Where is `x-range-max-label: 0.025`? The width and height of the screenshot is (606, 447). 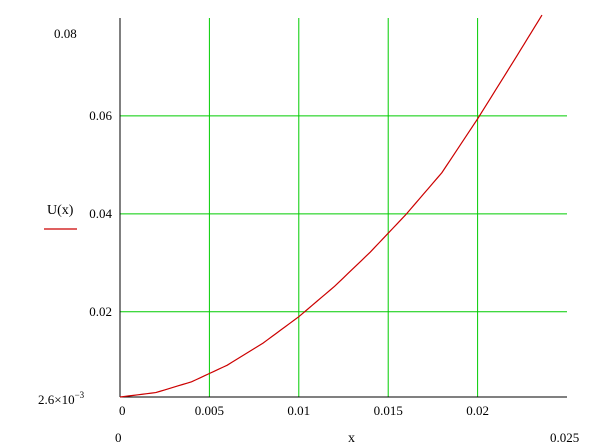
x-range-max-label: 0.025 is located at coordinates (564, 437).